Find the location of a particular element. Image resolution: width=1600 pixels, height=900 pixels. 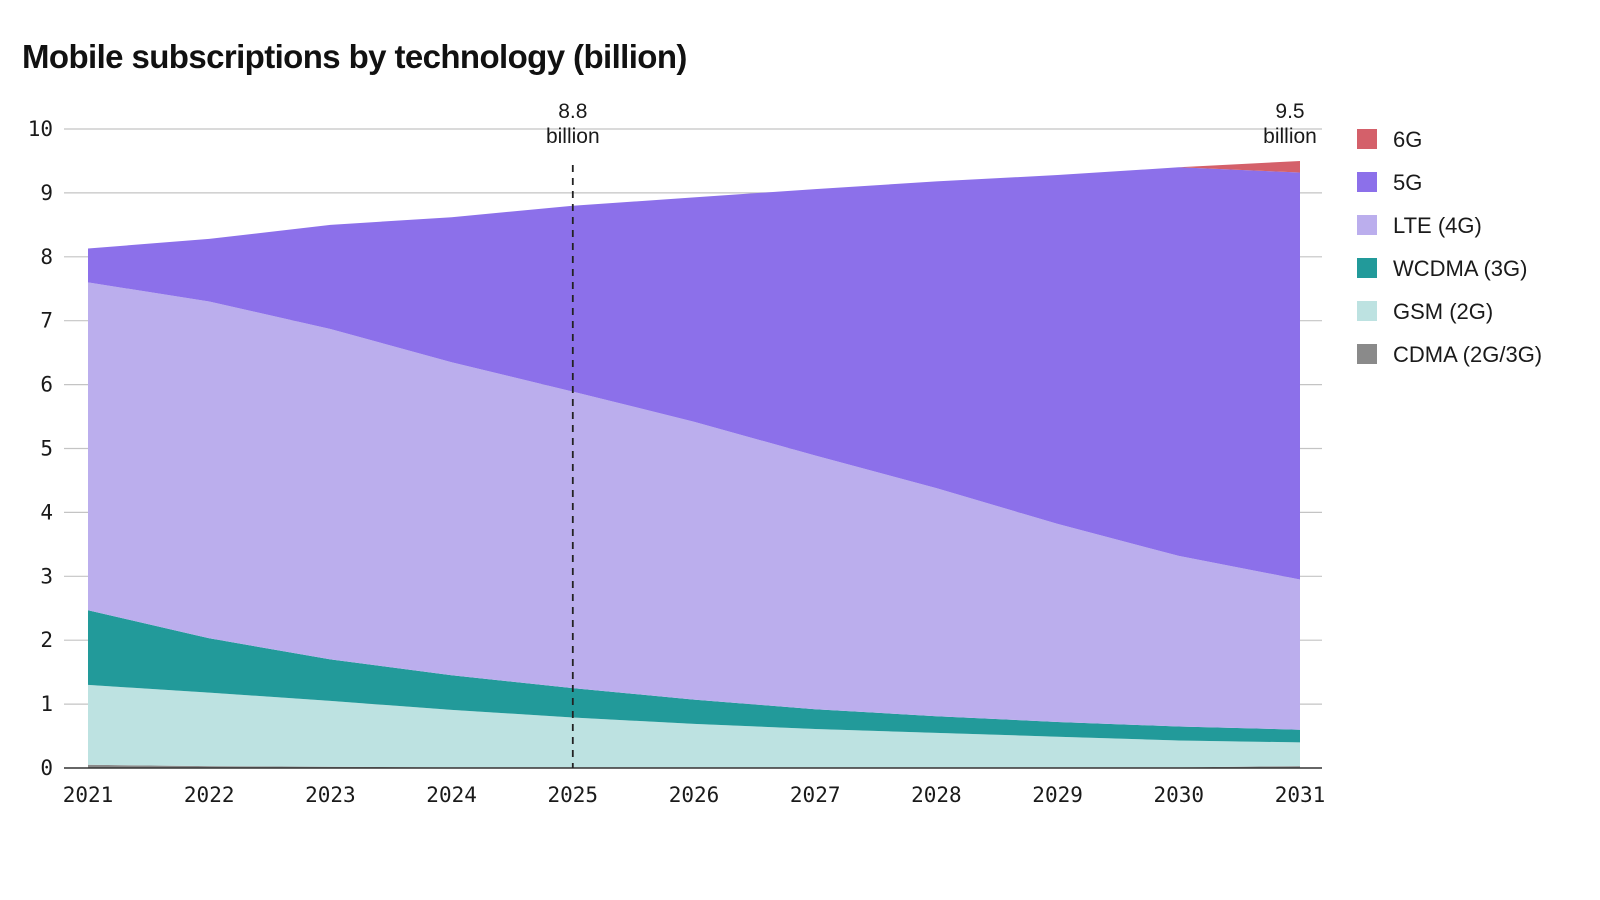

legend-swatch-6g is located at coordinates (1367, 139).